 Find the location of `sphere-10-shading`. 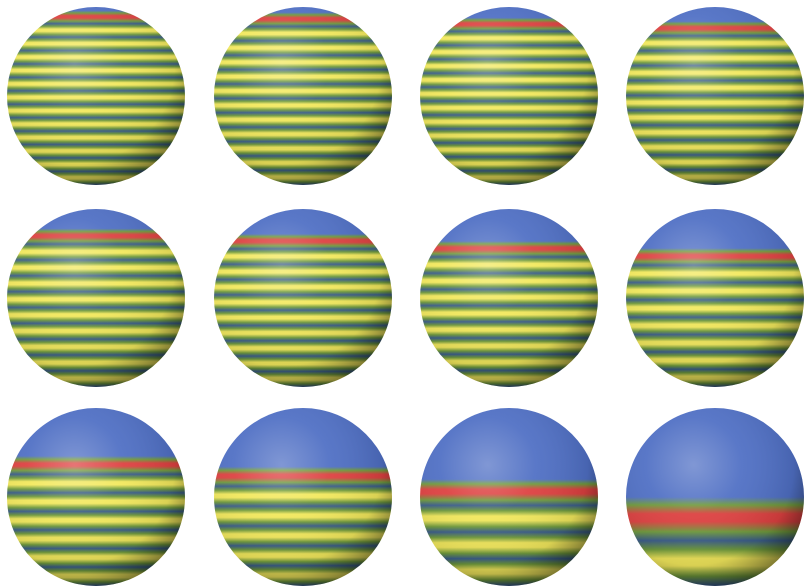

sphere-10-shading is located at coordinates (303, 497).